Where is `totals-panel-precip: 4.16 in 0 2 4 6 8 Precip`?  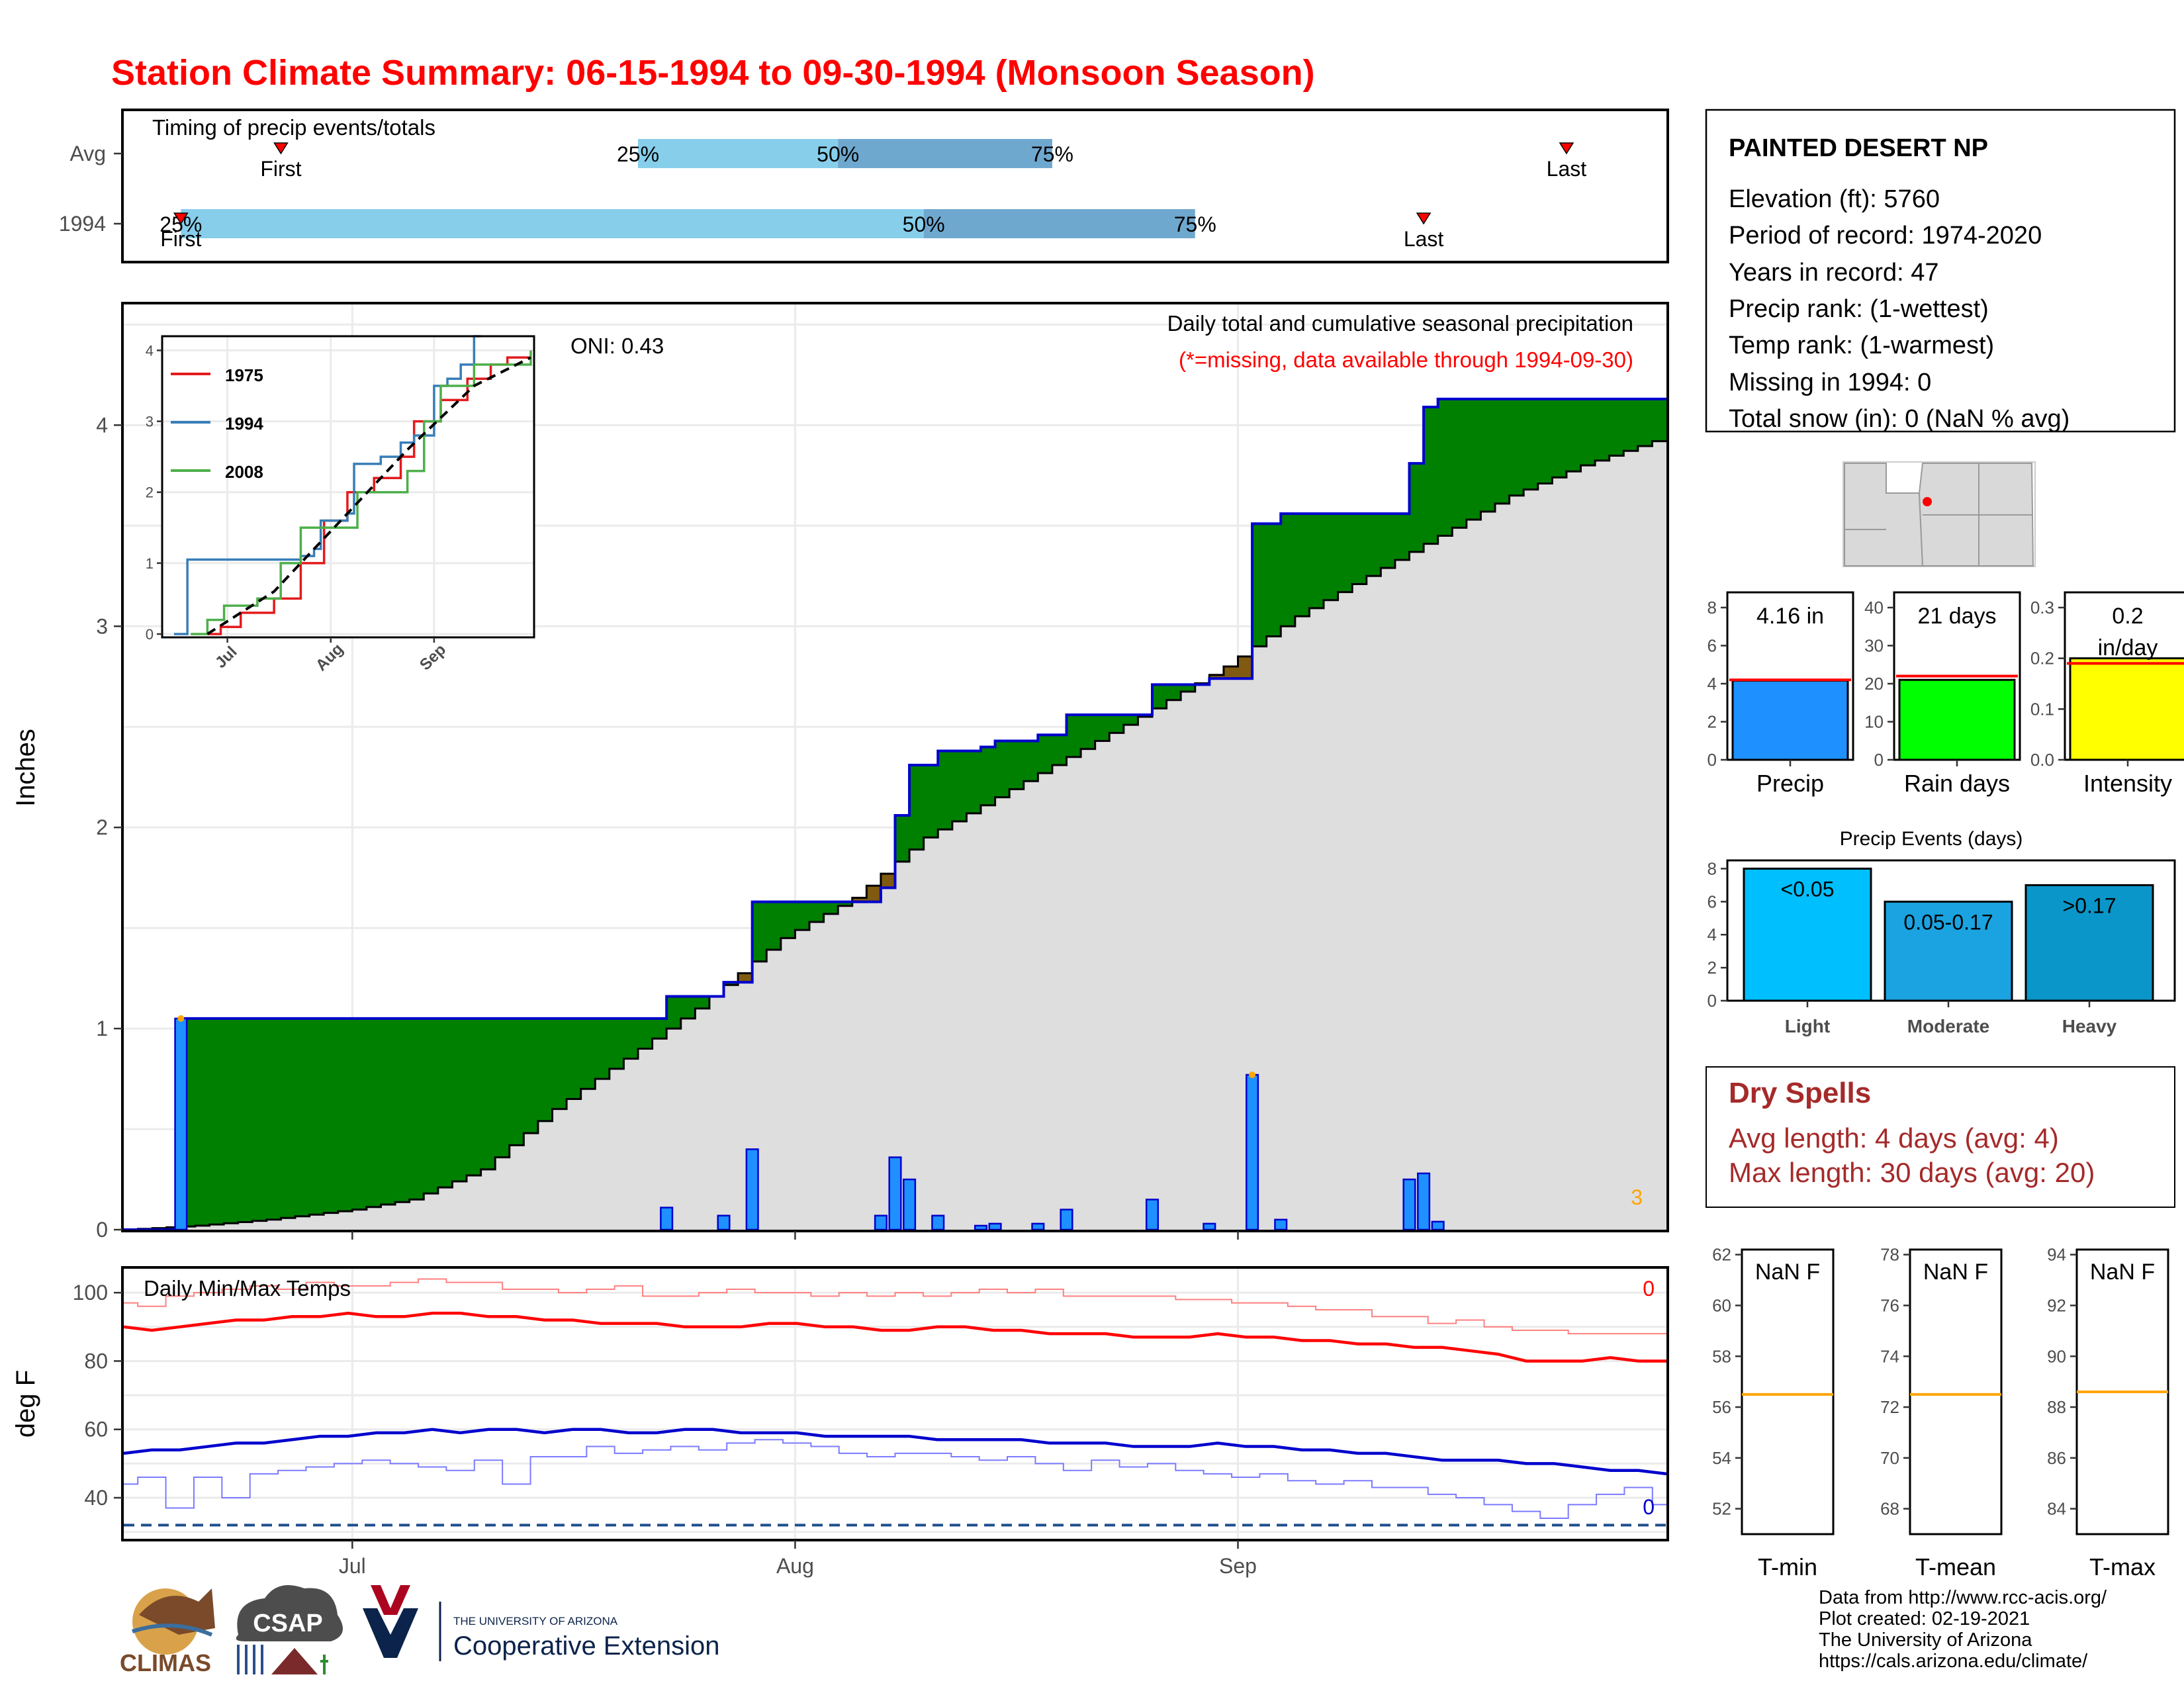
totals-panel-precip: 4.16 in 0 2 4 6 8 Precip is located at coordinates (1780, 694).